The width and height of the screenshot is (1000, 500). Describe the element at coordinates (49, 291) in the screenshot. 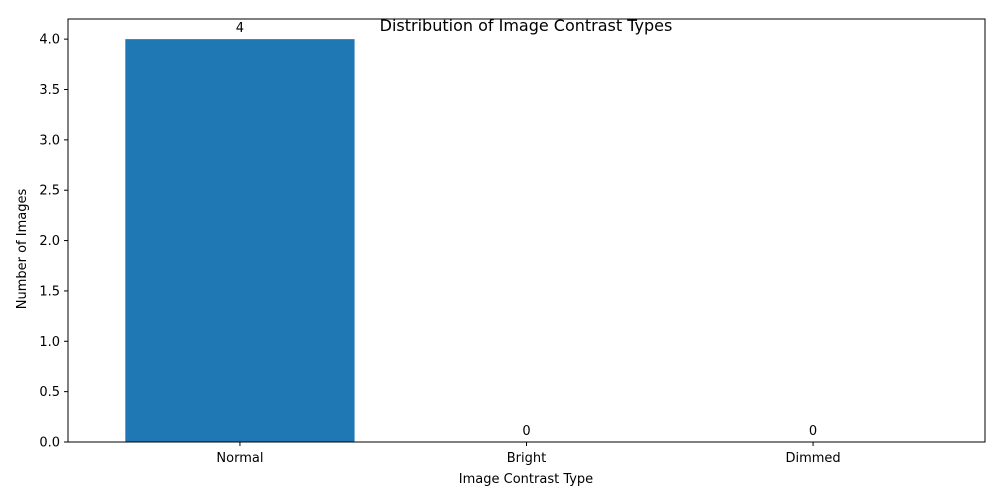

I see `y-tick-label: 1.5` at that location.